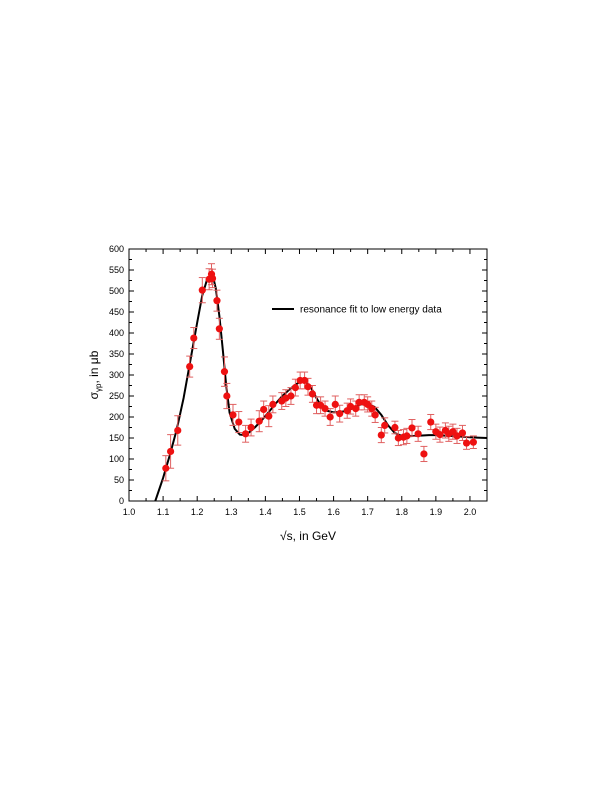 The image size is (609, 793). What do you see at coordinates (116, 417) in the screenshot?
I see `y-tick-label: 200` at bounding box center [116, 417].